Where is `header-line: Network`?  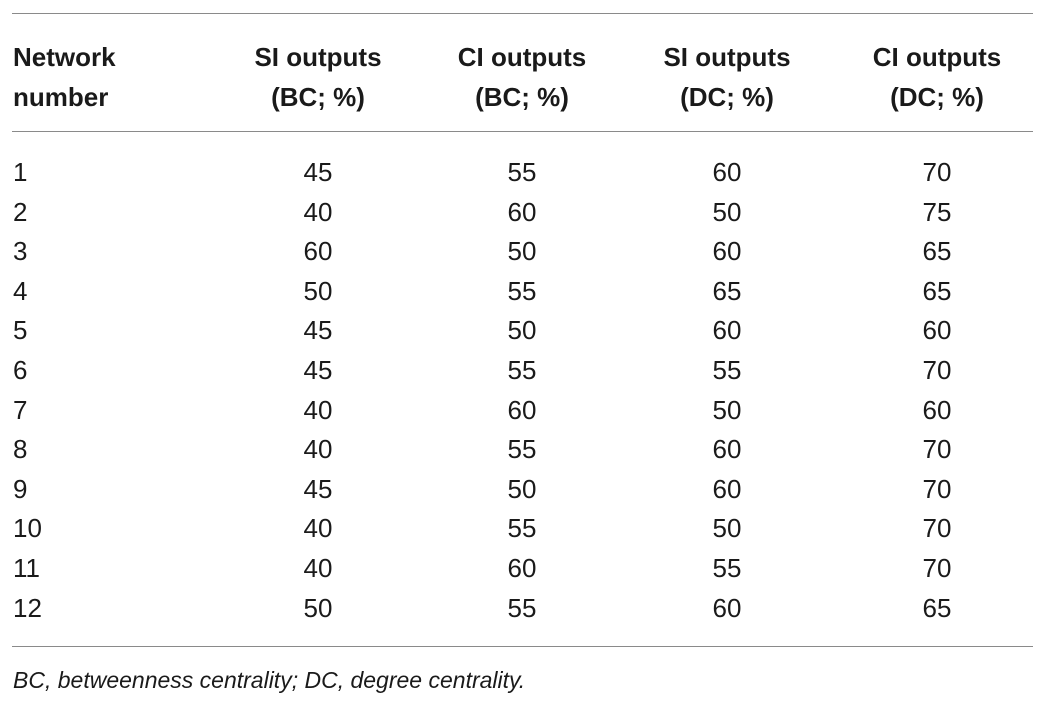 header-line: Network is located at coordinates (64, 57).